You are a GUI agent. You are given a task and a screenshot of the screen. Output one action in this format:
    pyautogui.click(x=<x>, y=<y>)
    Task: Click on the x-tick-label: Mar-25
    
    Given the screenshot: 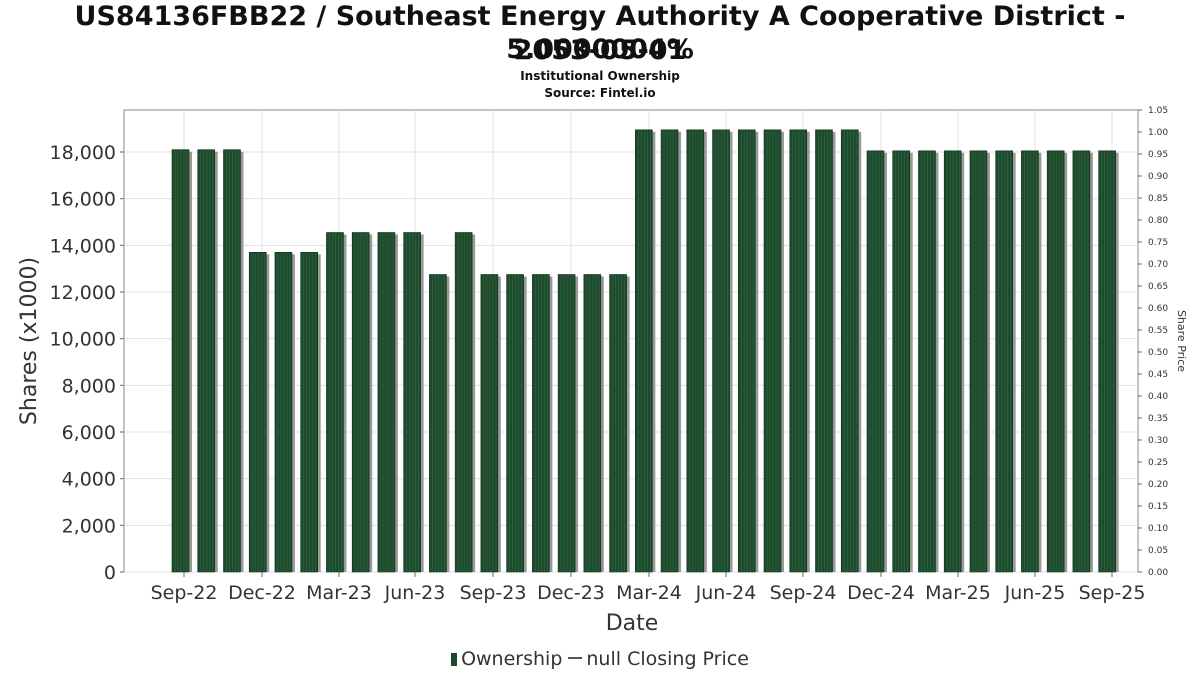 What is the action you would take?
    pyautogui.click(x=958, y=593)
    